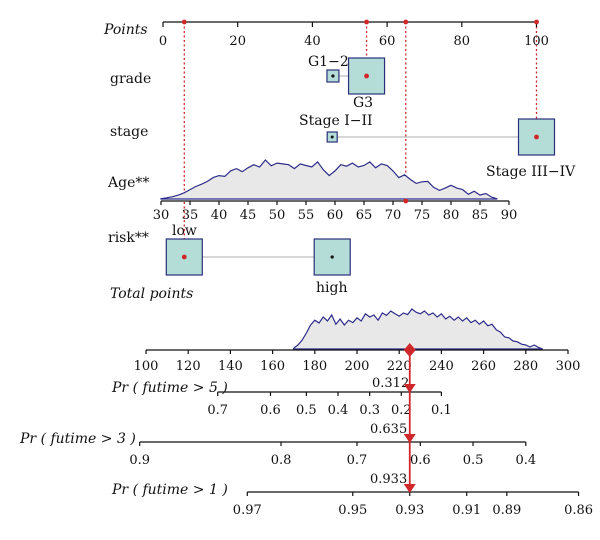  I want to click on pr1-row-label: Pr ( futime > 1 ), so click(169, 490).